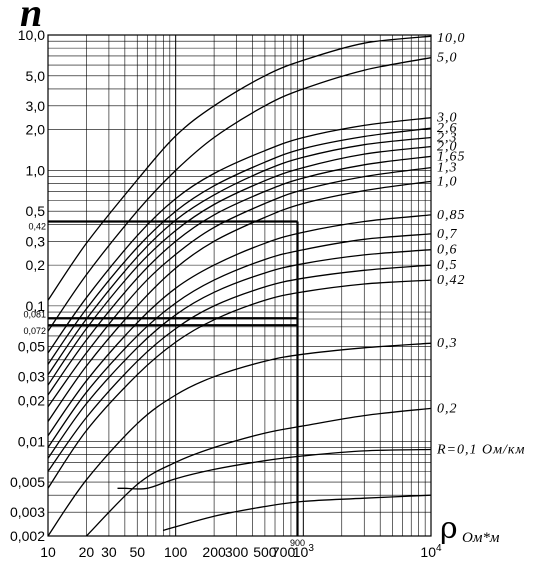 The width and height of the screenshot is (539, 561). Describe the element at coordinates (34, 314) in the screenshot. I see `y-marker-label: 0,081` at that location.